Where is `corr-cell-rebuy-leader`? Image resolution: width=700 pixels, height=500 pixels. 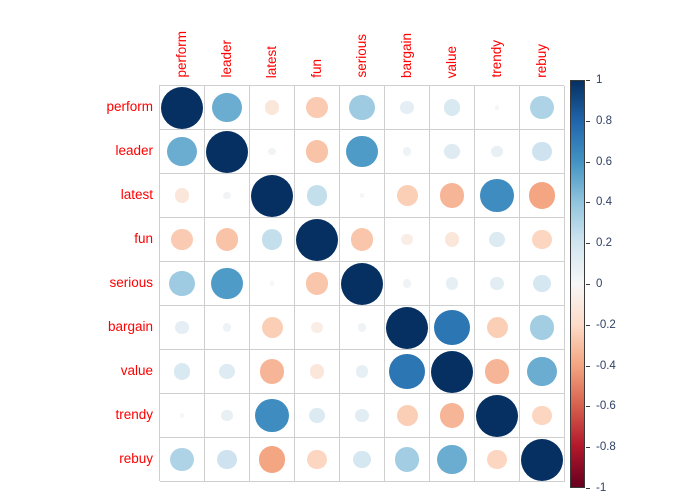 corr-cell-rebuy-leader is located at coordinates (227, 460).